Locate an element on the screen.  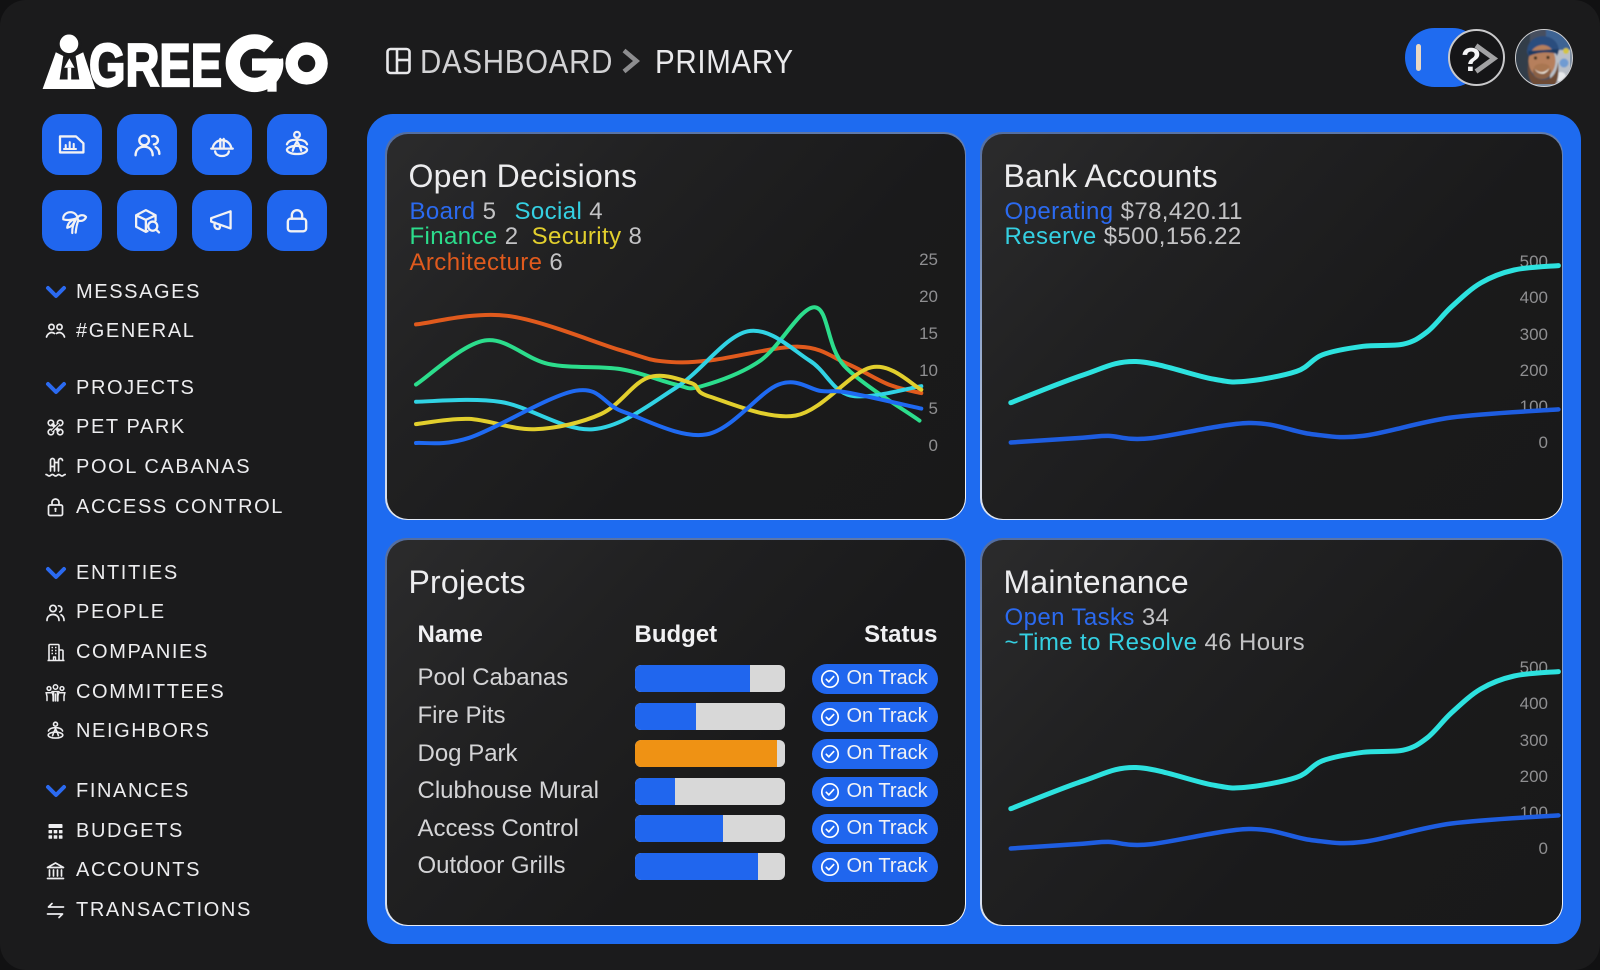
svg-text: 15 is located at coordinates (928, 333).